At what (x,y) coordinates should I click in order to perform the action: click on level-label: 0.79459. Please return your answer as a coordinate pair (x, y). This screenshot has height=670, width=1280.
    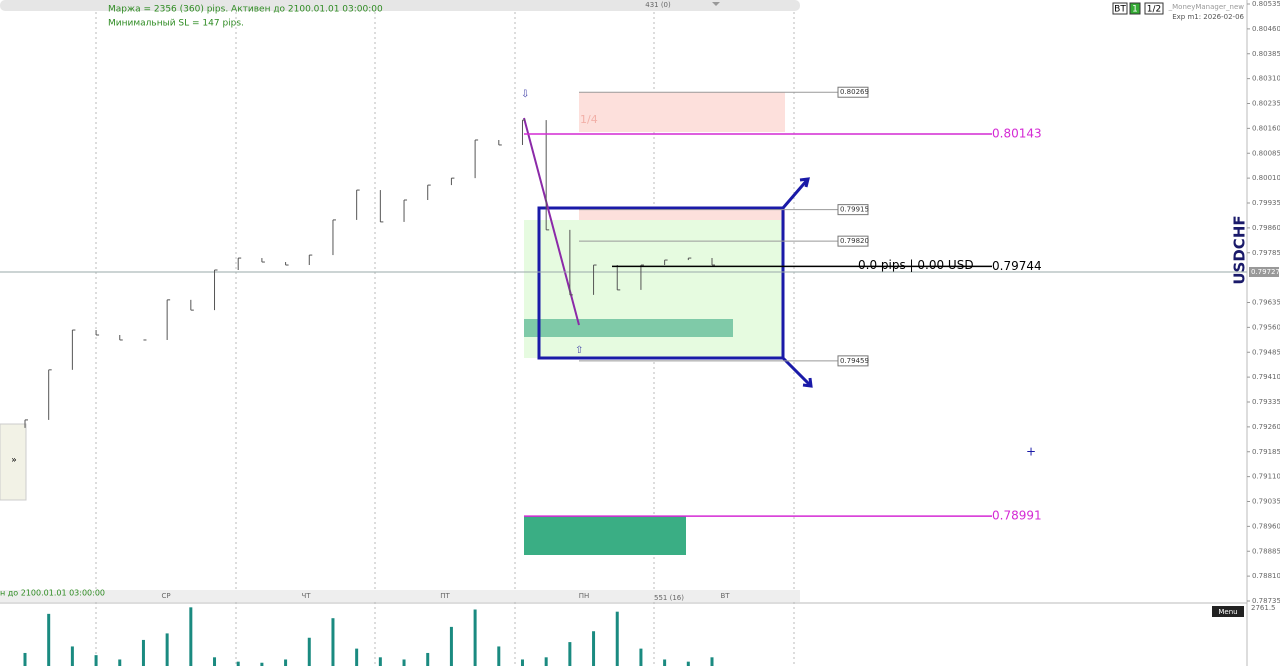
    Looking at the image, I should click on (854, 361).